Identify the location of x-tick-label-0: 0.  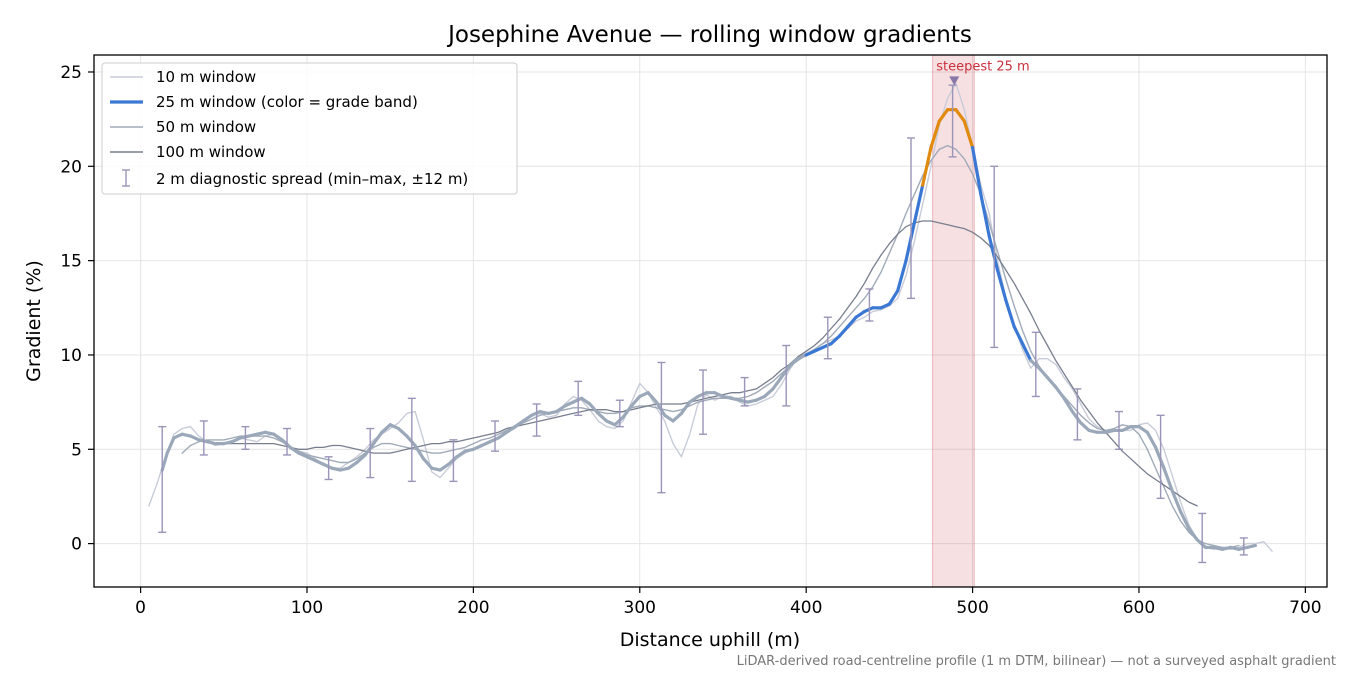
(140, 608).